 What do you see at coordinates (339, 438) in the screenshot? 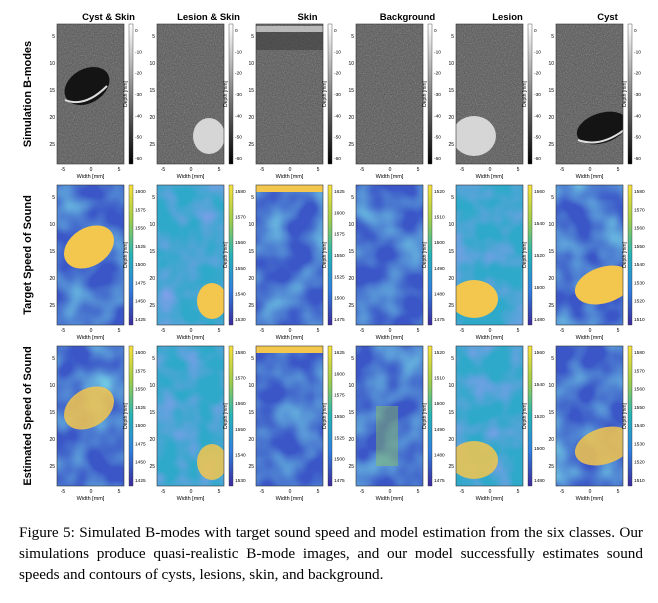
I see `colorbar-tick-label: 1525` at bounding box center [339, 438].